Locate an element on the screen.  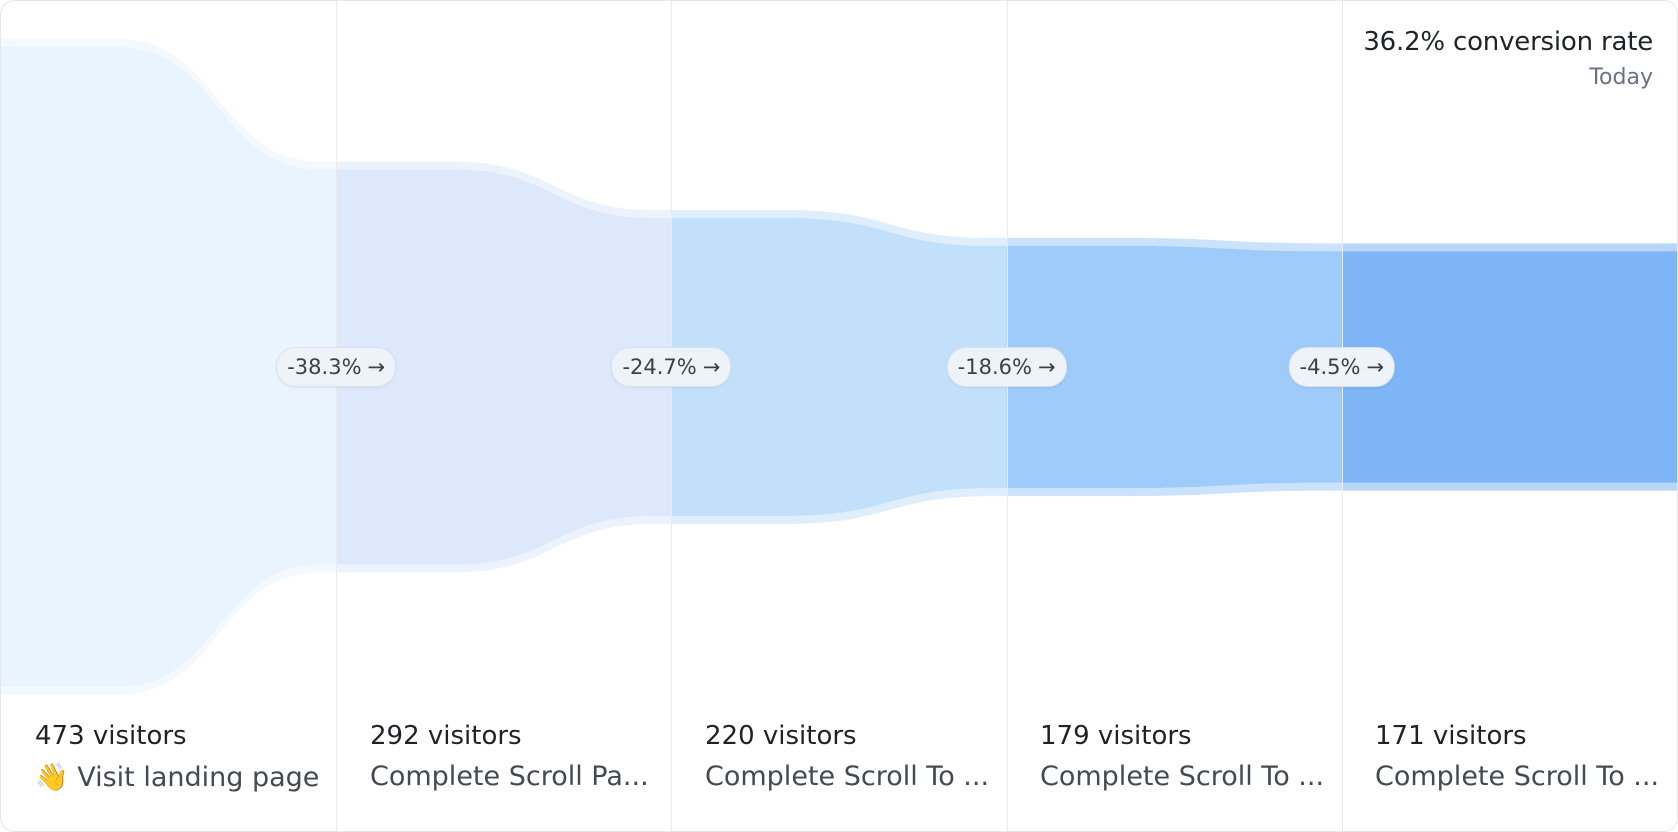
step-visitors: 473 visitors is located at coordinates (111, 736).